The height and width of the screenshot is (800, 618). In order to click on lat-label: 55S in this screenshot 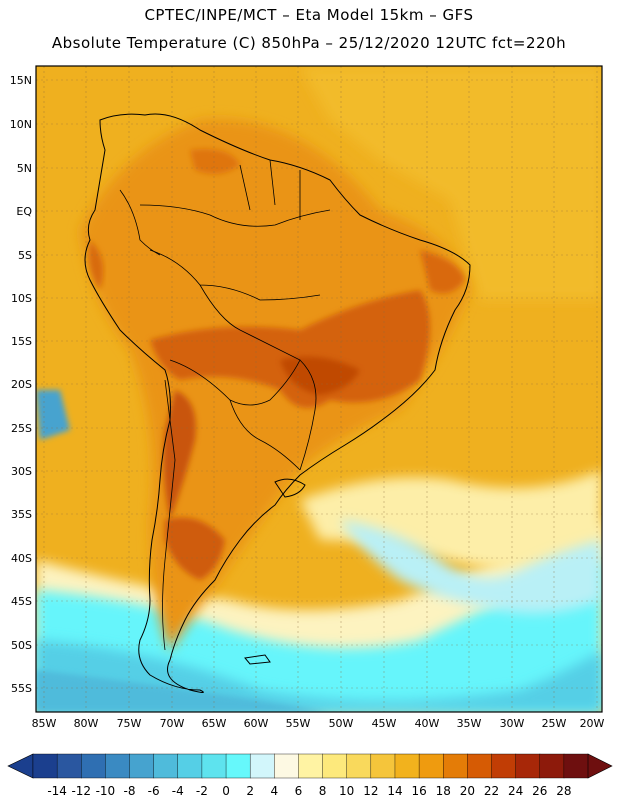, I will do `click(21, 688)`.